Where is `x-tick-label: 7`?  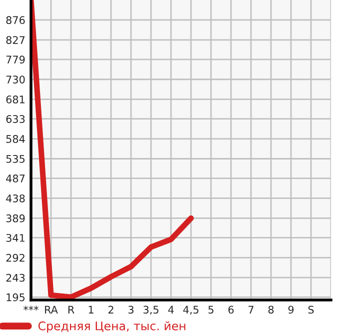
x-tick-label: 7 is located at coordinates (251, 310).